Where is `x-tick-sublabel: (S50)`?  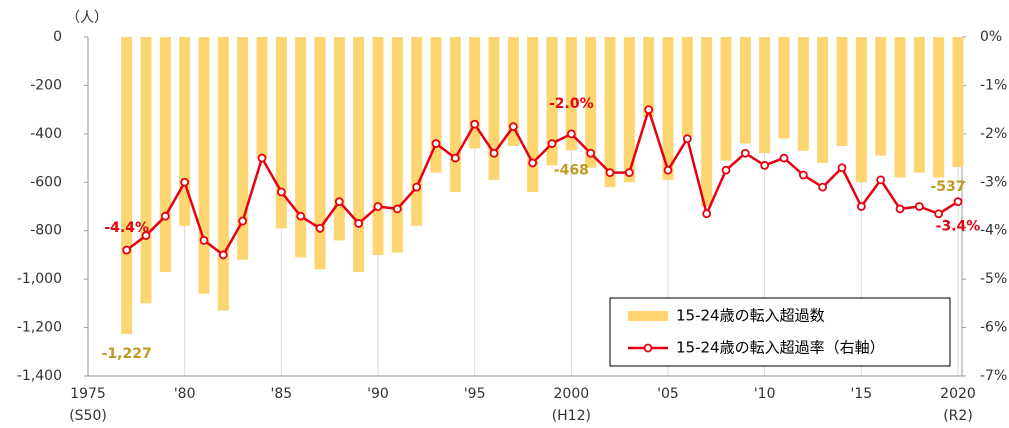 x-tick-sublabel: (S50) is located at coordinates (88, 416).